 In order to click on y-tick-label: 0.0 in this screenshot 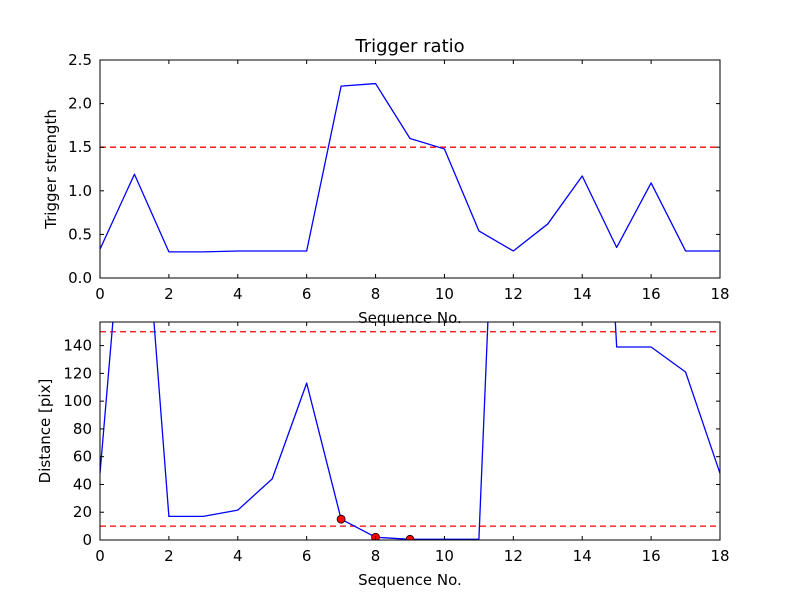, I will do `click(80, 278)`.